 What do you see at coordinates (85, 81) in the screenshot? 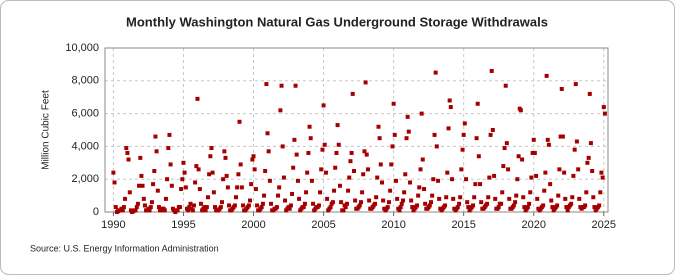
I see `y-tick-label: 8,000` at bounding box center [85, 81].